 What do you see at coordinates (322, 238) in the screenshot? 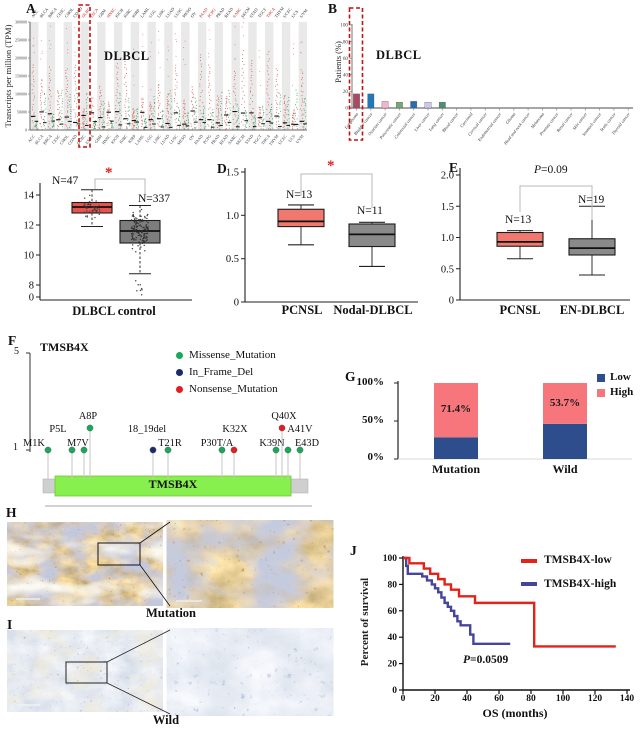
I see `panel-d-boxplot: 1.5 1.0 0.5 0` at bounding box center [322, 238].